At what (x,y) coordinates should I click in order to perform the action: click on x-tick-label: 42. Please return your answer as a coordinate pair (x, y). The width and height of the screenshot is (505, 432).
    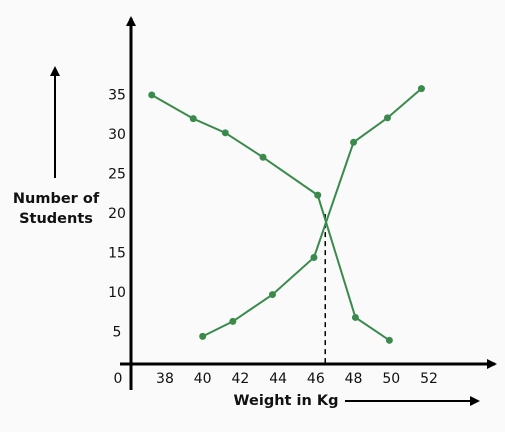
    Looking at the image, I should click on (240, 379).